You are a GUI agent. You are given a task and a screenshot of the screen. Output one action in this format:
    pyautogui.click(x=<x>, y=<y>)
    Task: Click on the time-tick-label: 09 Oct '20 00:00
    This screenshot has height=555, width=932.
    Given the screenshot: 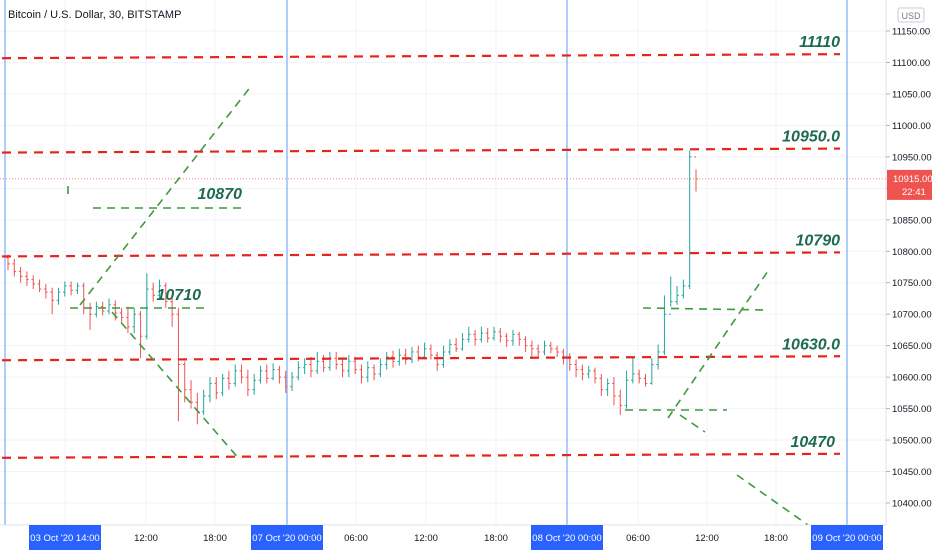 What is the action you would take?
    pyautogui.click(x=846, y=538)
    